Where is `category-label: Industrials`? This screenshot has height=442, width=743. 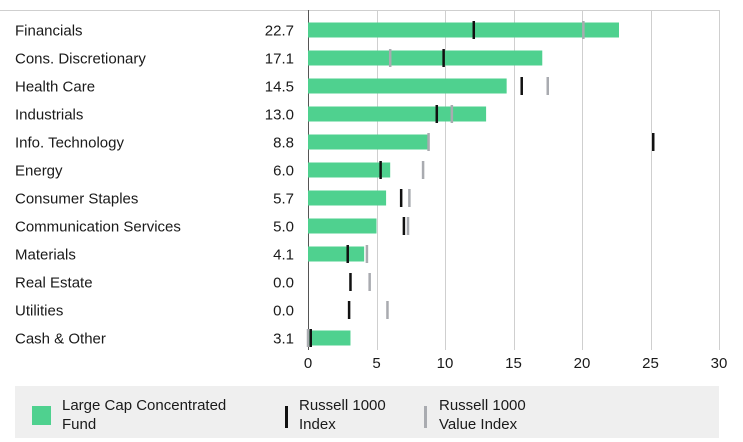
category-label: Industrials is located at coordinates (49, 115).